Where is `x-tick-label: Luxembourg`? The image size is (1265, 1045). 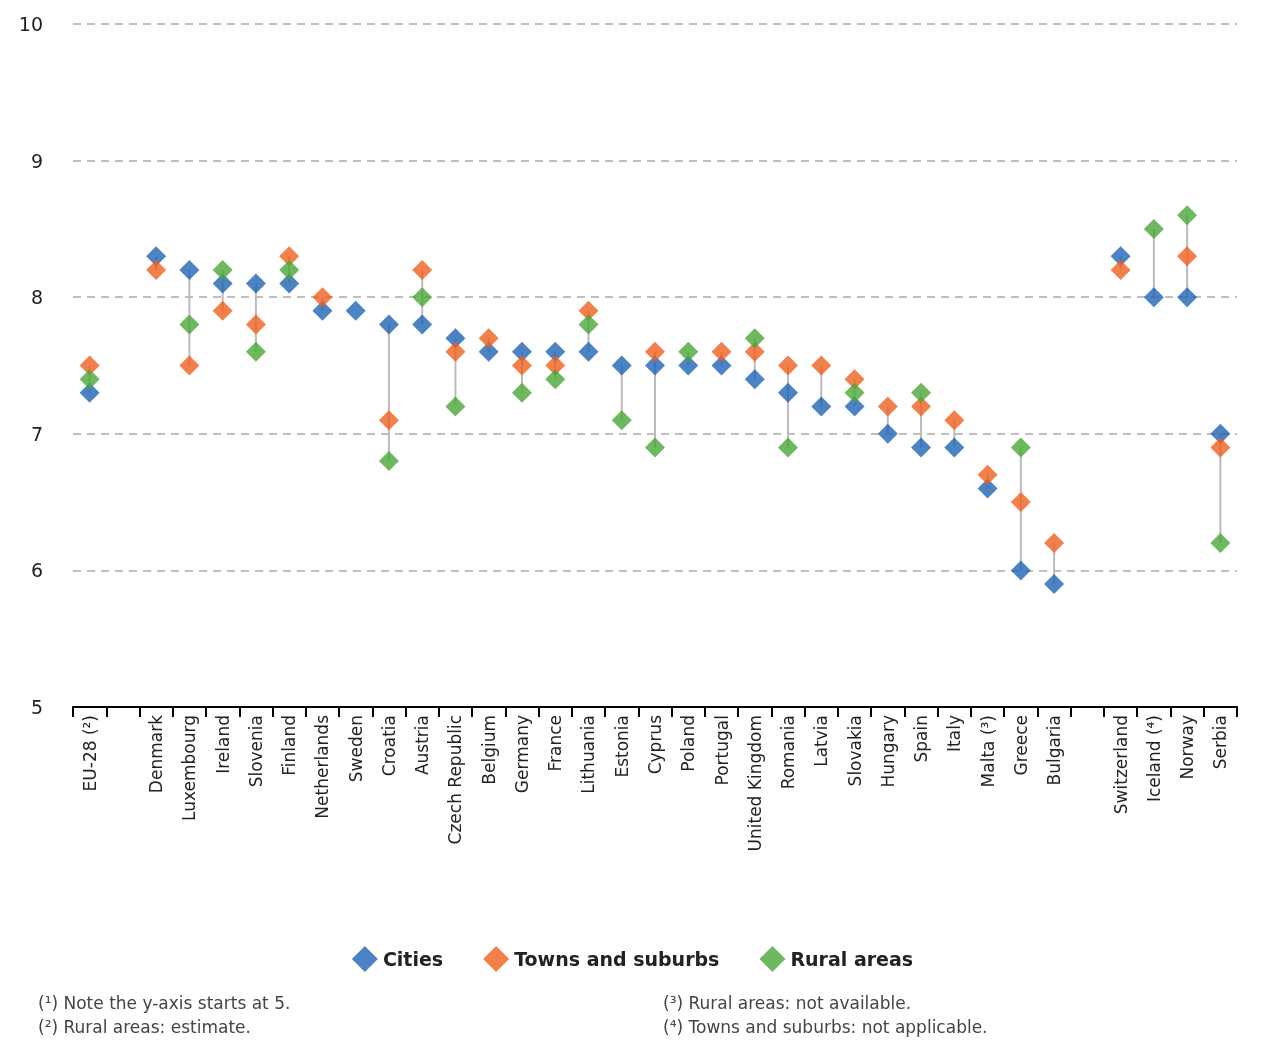
x-tick-label: Luxembourg is located at coordinates (189, 768).